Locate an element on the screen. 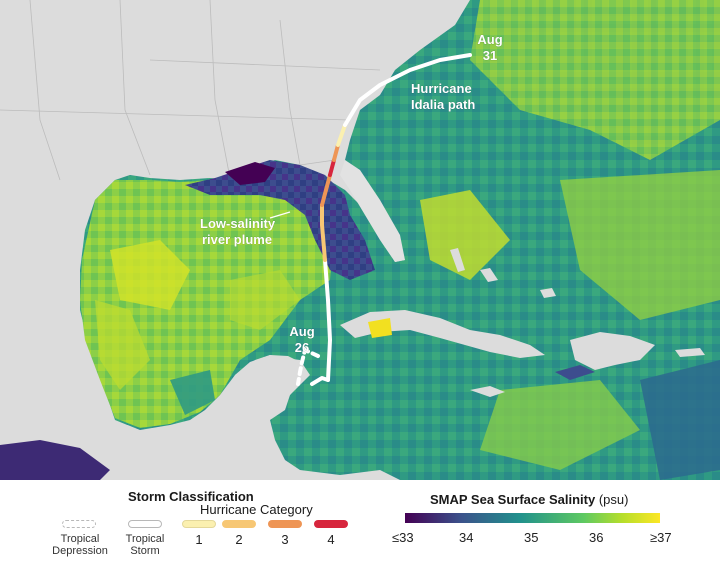 This screenshot has width=720, height=565. salinity-colorbar is located at coordinates (532, 518).